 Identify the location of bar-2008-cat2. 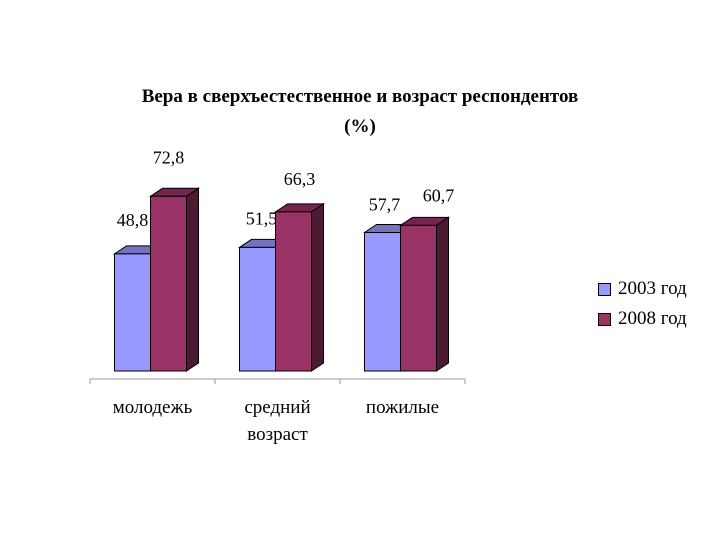
(418, 298).